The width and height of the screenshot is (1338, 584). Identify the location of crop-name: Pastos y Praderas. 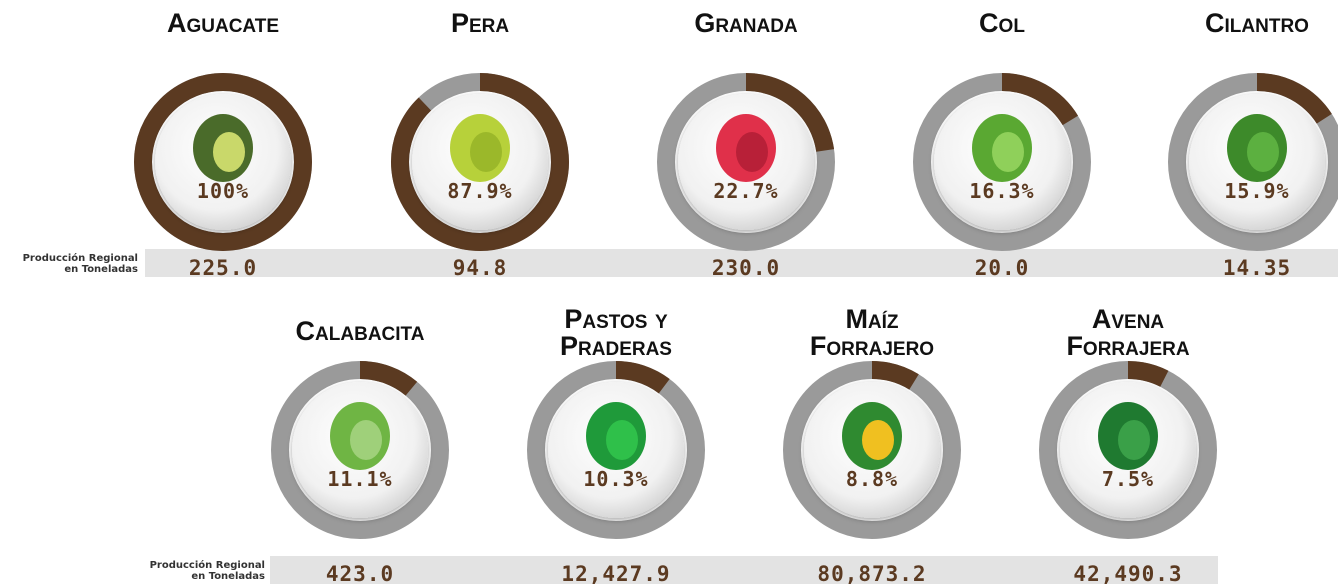
(616, 332).